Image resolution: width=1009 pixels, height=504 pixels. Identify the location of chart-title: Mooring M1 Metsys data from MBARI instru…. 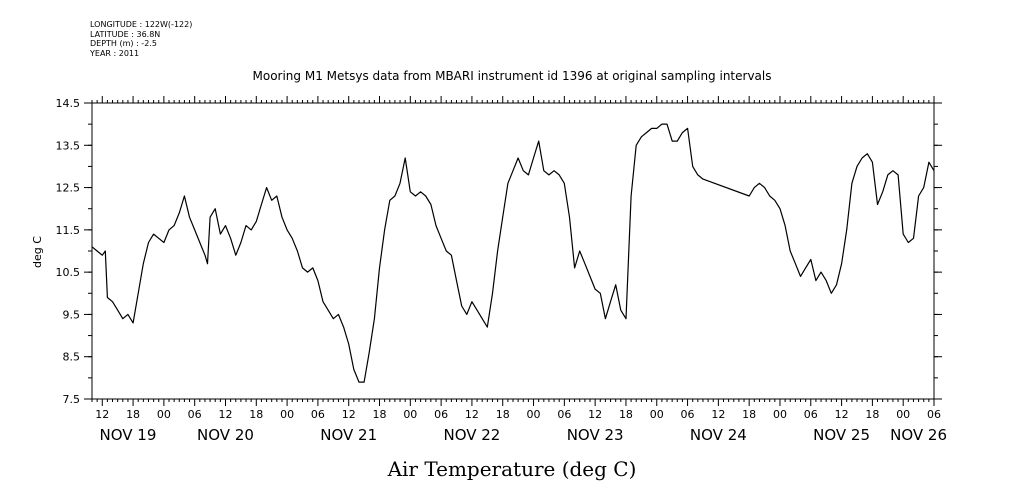
(512, 76).